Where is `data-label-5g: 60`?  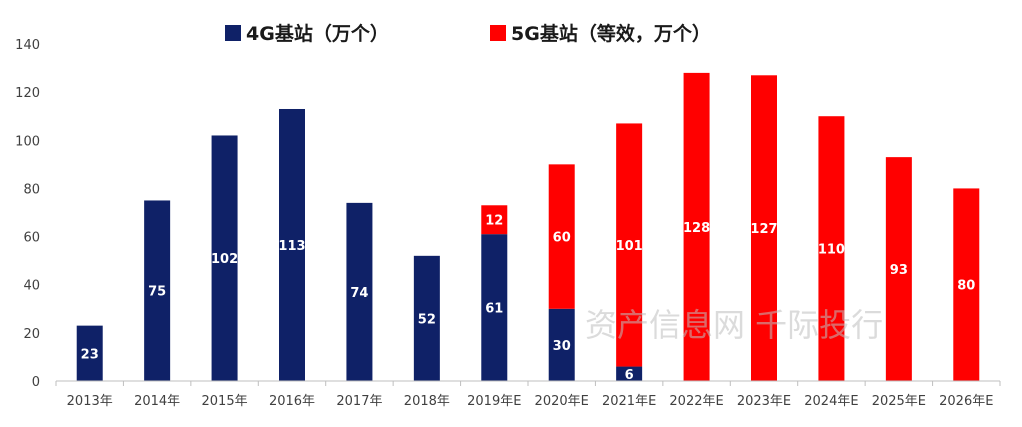 data-label-5g: 60 is located at coordinates (562, 238).